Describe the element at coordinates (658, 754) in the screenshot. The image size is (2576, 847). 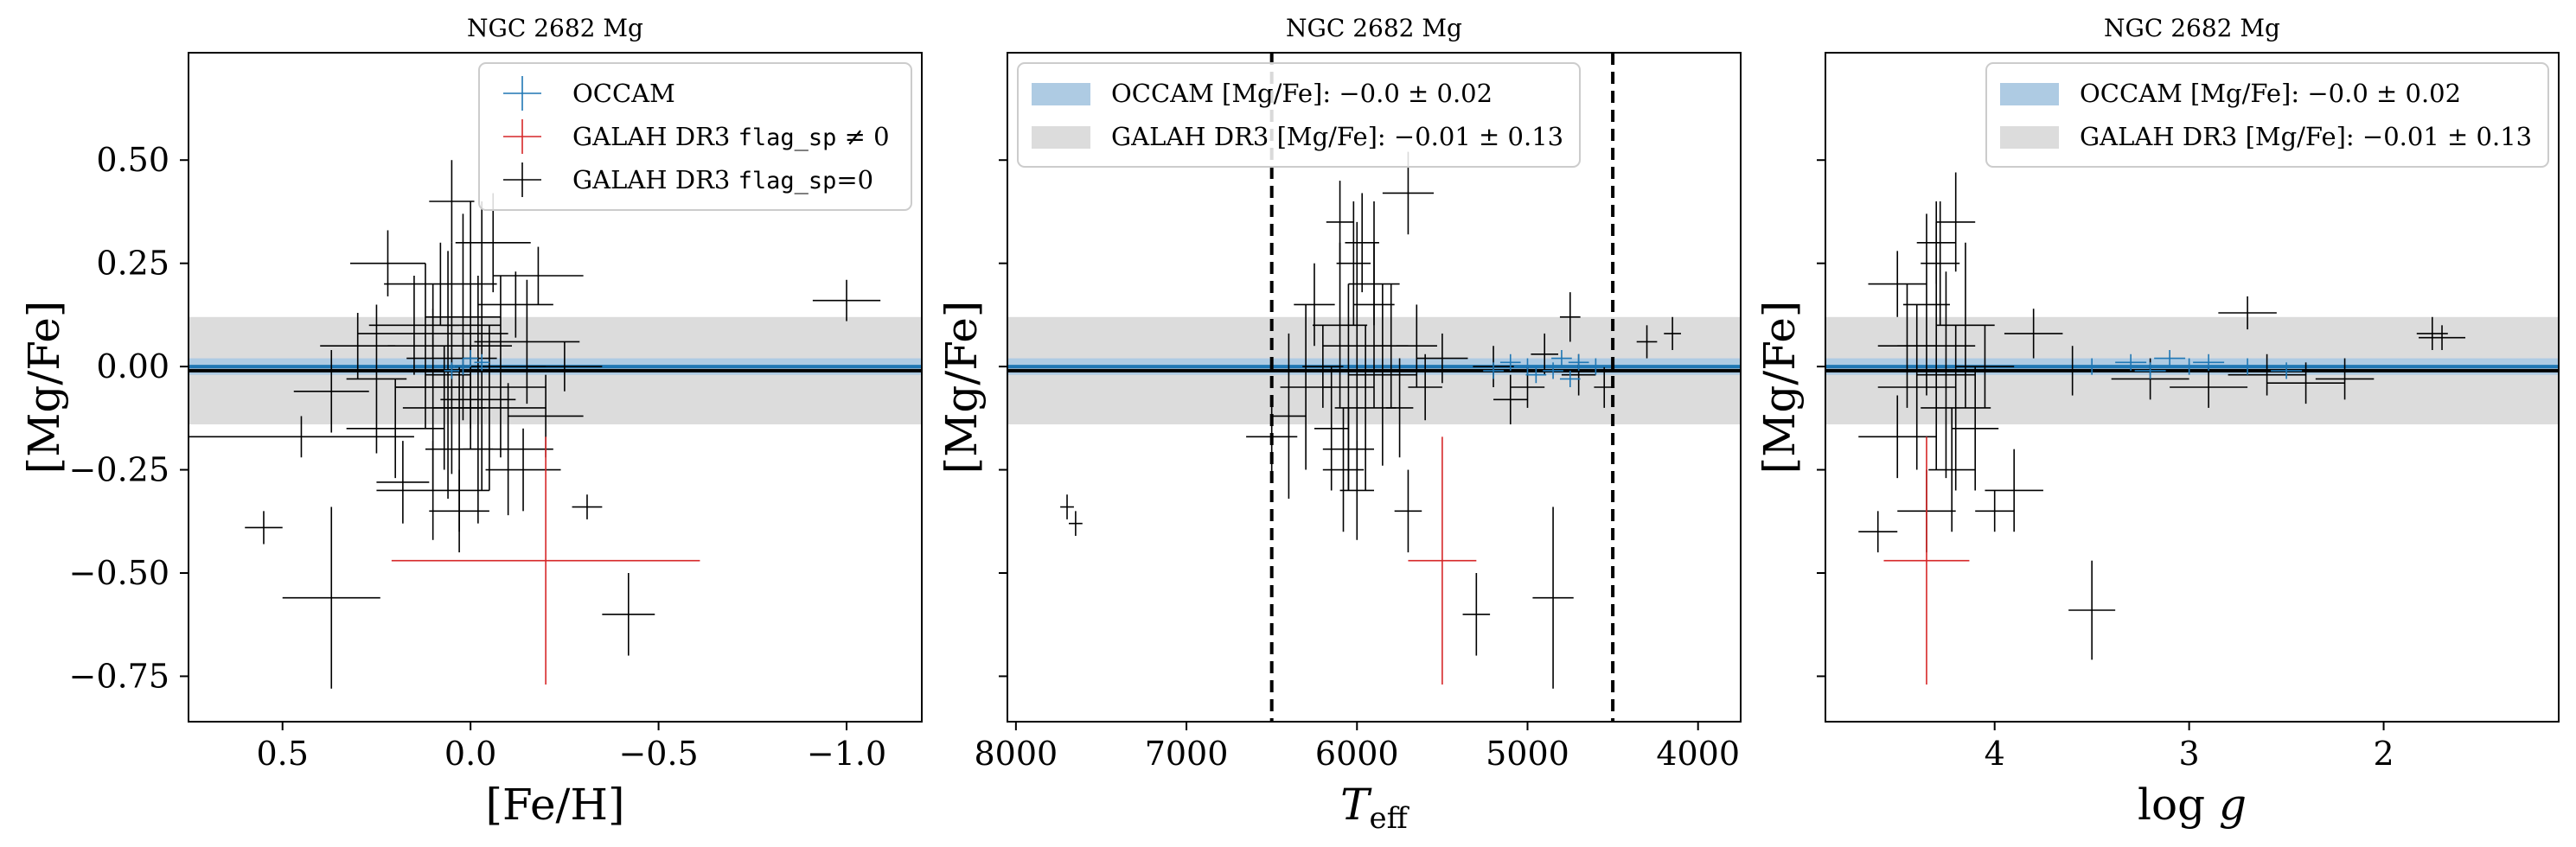
I see `x-tick-label: −0.5` at that location.